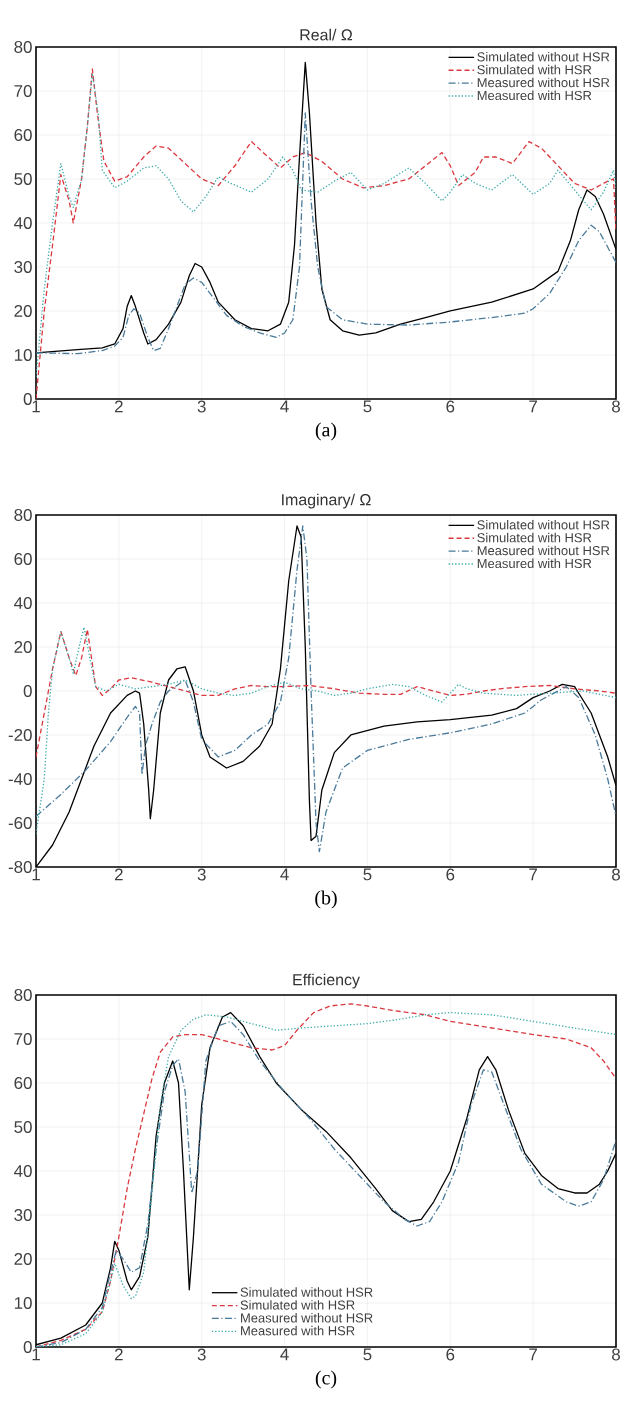  I want to click on y-tick-label: -80, so click(20, 867).